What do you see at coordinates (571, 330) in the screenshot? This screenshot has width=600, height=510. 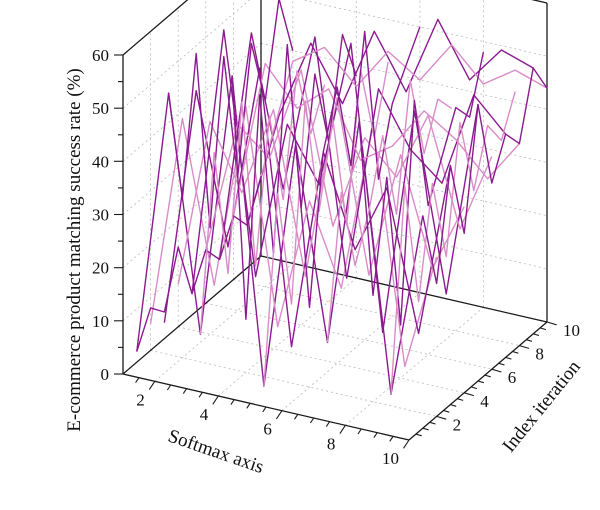 I see `y-tick-label: 10` at bounding box center [571, 330].